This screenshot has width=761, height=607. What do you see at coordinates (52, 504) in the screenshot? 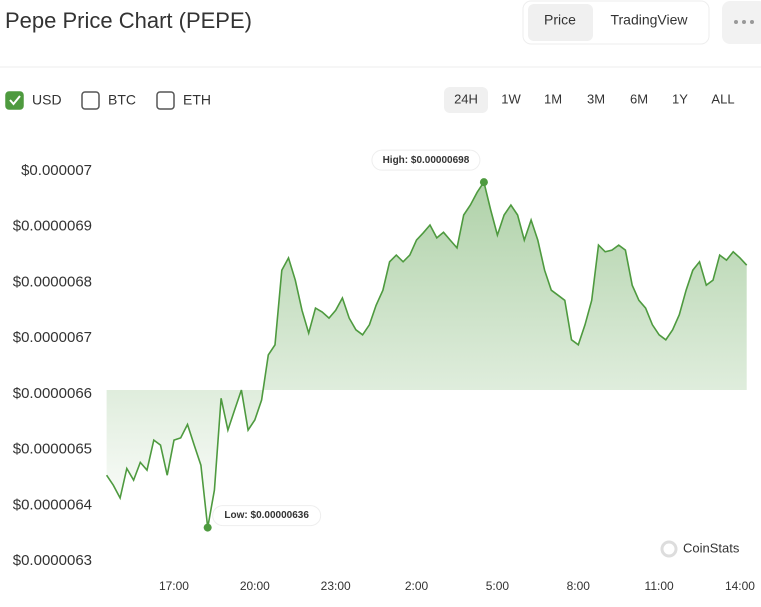
I see `y-tick-label: $0.0000064` at bounding box center [52, 504].